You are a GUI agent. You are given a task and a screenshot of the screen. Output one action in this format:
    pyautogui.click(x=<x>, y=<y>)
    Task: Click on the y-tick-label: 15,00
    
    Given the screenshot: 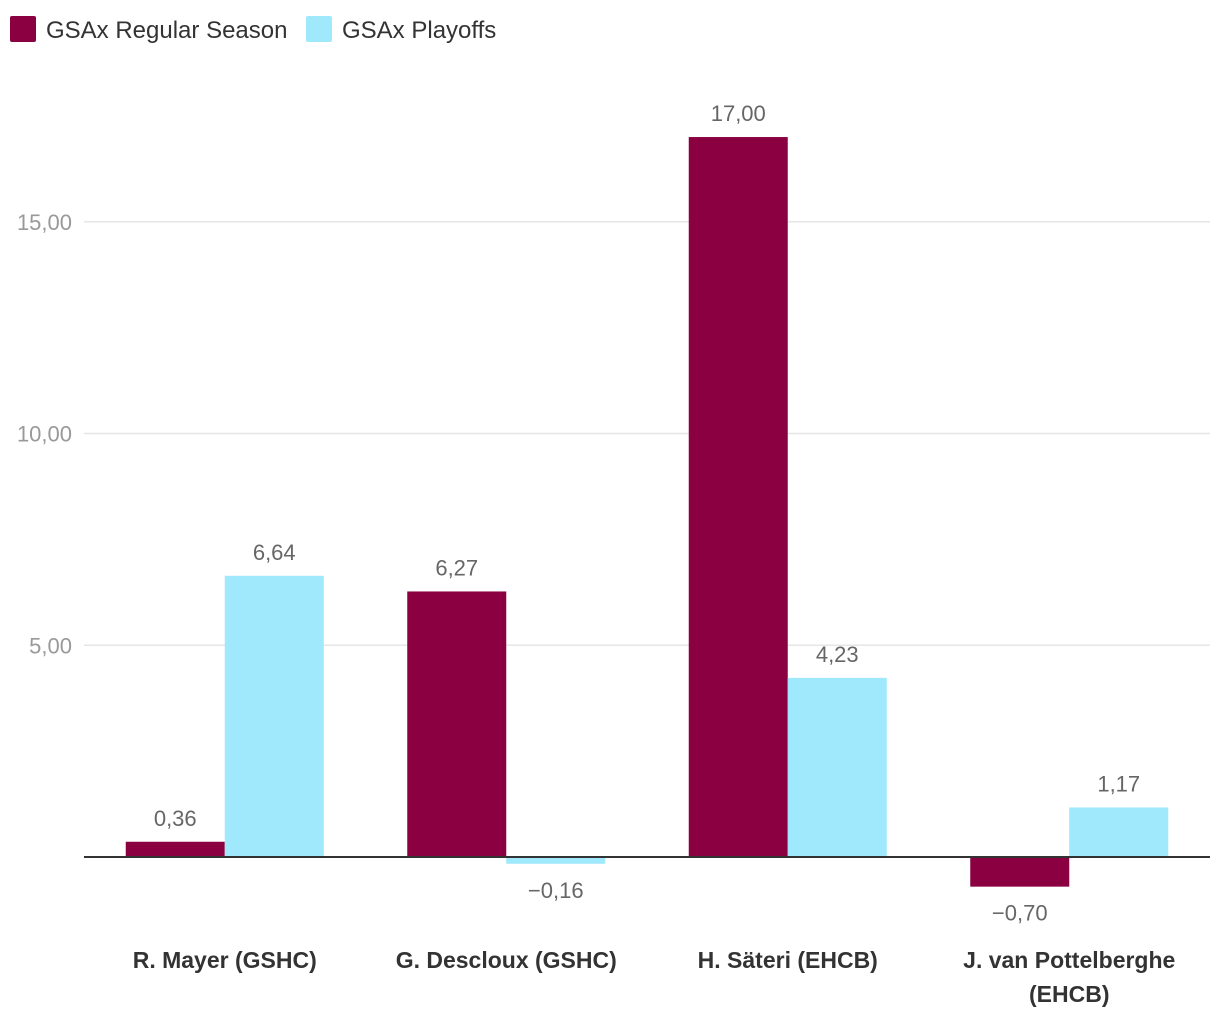 What is the action you would take?
    pyautogui.click(x=44, y=222)
    